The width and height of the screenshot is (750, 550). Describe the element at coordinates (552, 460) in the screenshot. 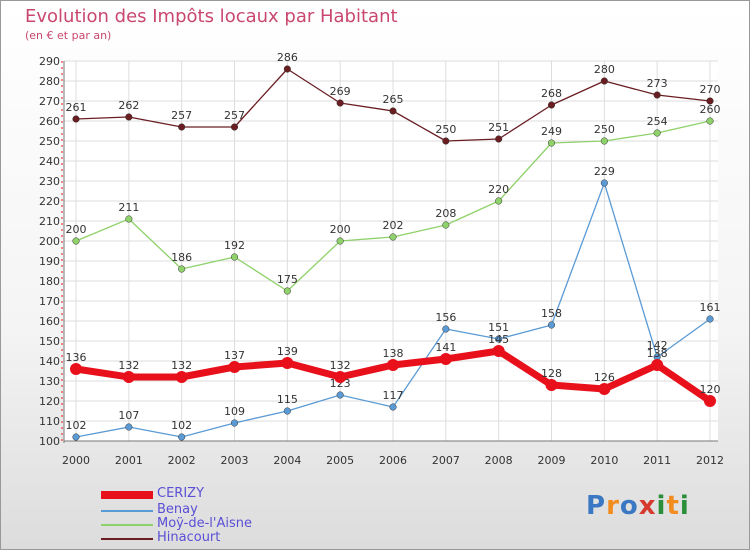

I see `x-tick-label: 2009` at that location.